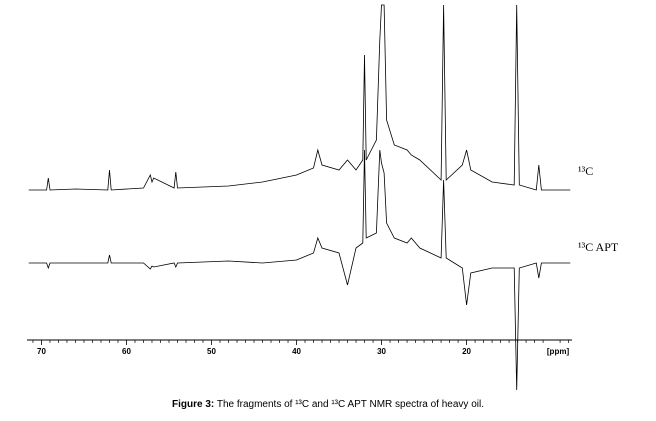  I want to click on x-tick-label: 50, so click(211, 351).